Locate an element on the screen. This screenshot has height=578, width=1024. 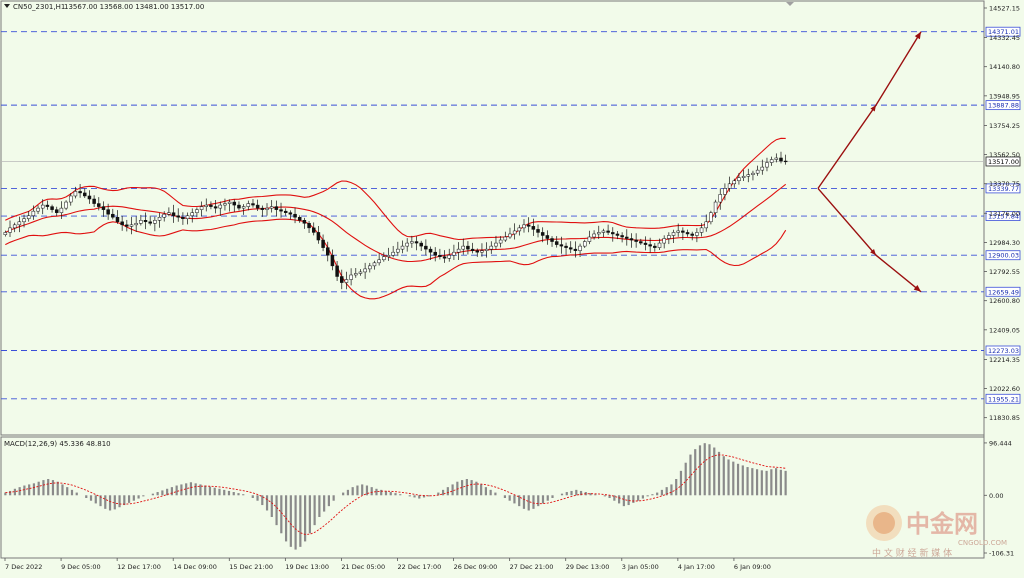
y-tick-label: 12600.80 is located at coordinates (1004, 301).